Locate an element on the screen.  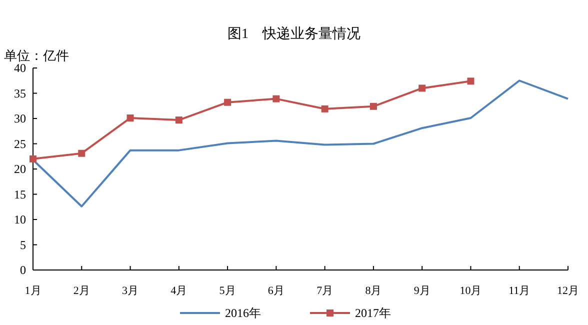
x-tick-label: 2月 is located at coordinates (81, 291).